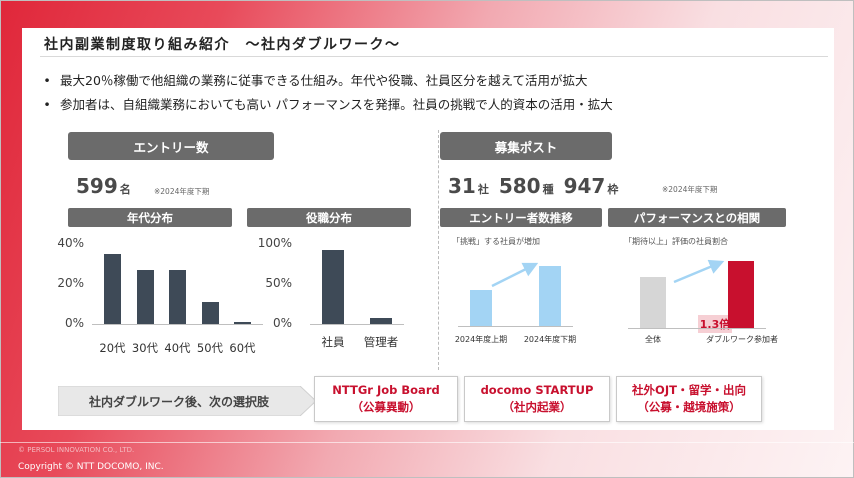  I want to click on category-label: 50代, so click(210, 348).